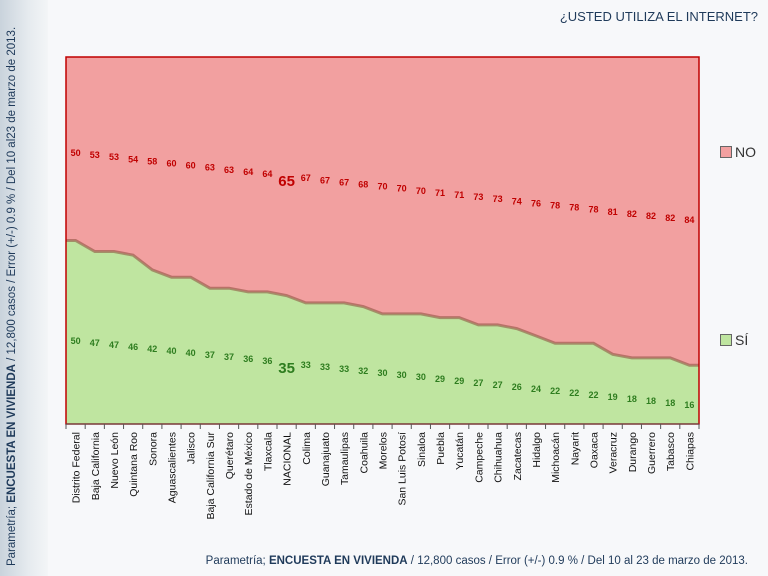  What do you see at coordinates (192, 448) in the screenshot?
I see `category-label: Jalisco` at bounding box center [192, 448].